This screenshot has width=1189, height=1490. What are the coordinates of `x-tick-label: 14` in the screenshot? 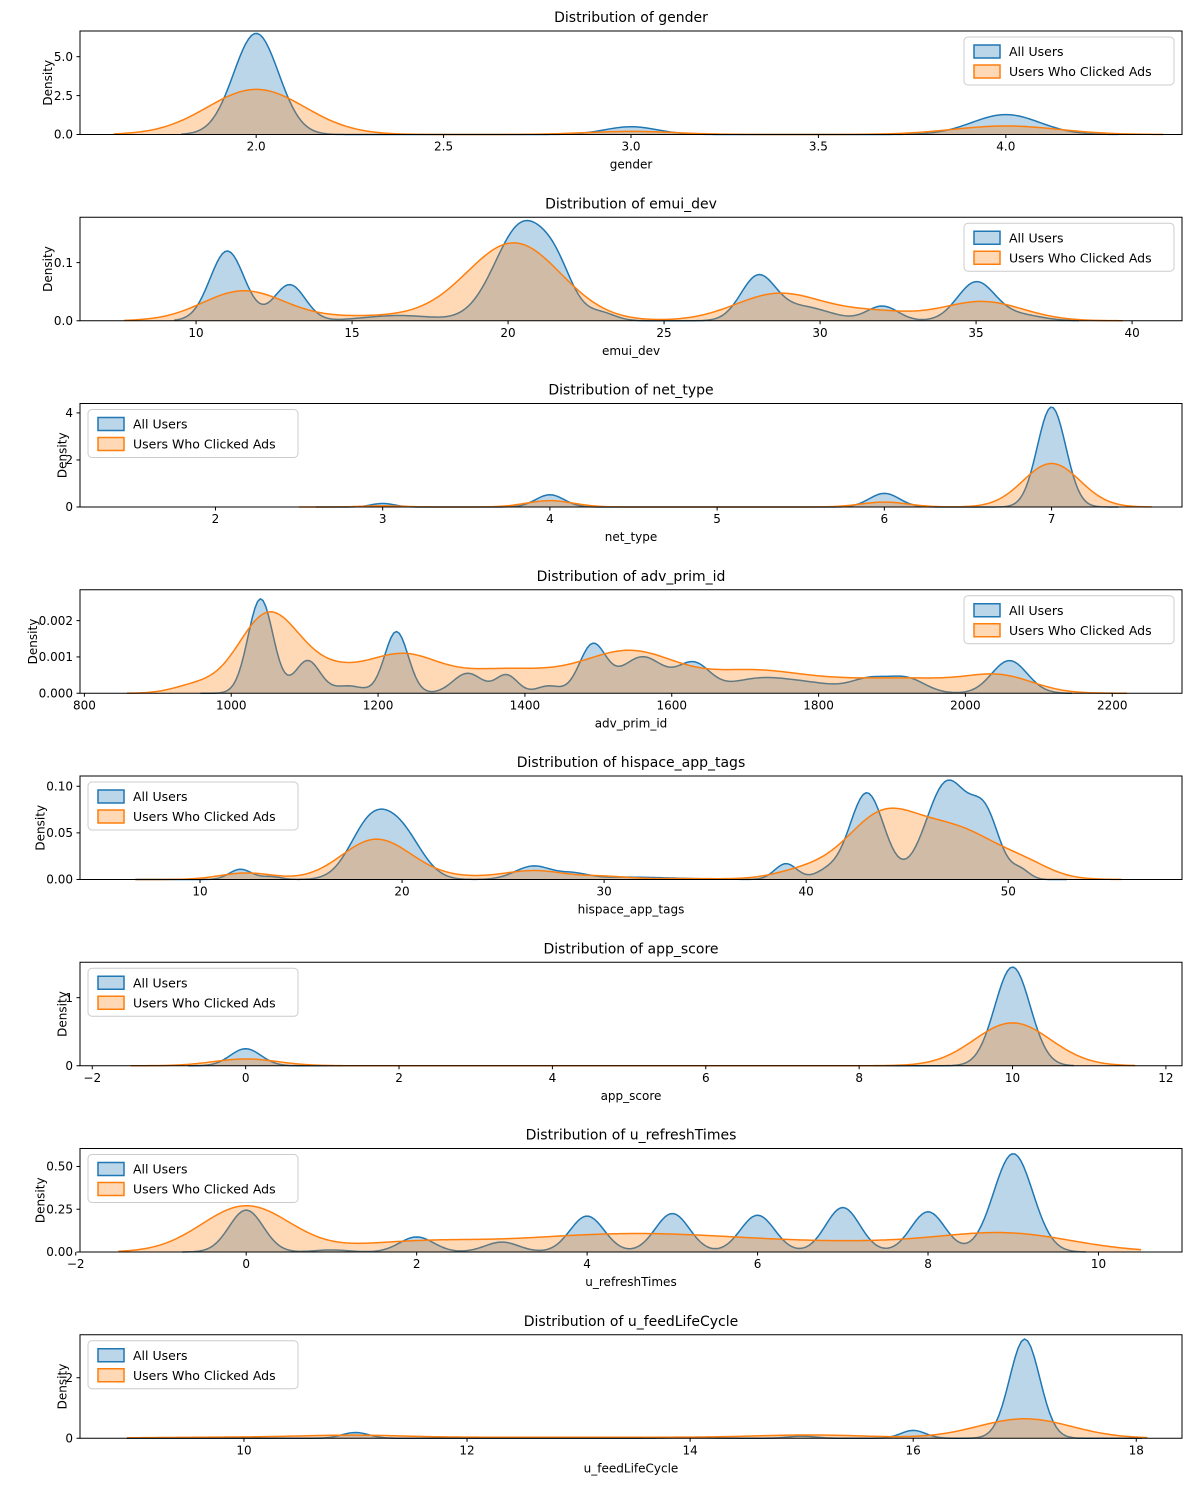 It's located at (689, 1450).